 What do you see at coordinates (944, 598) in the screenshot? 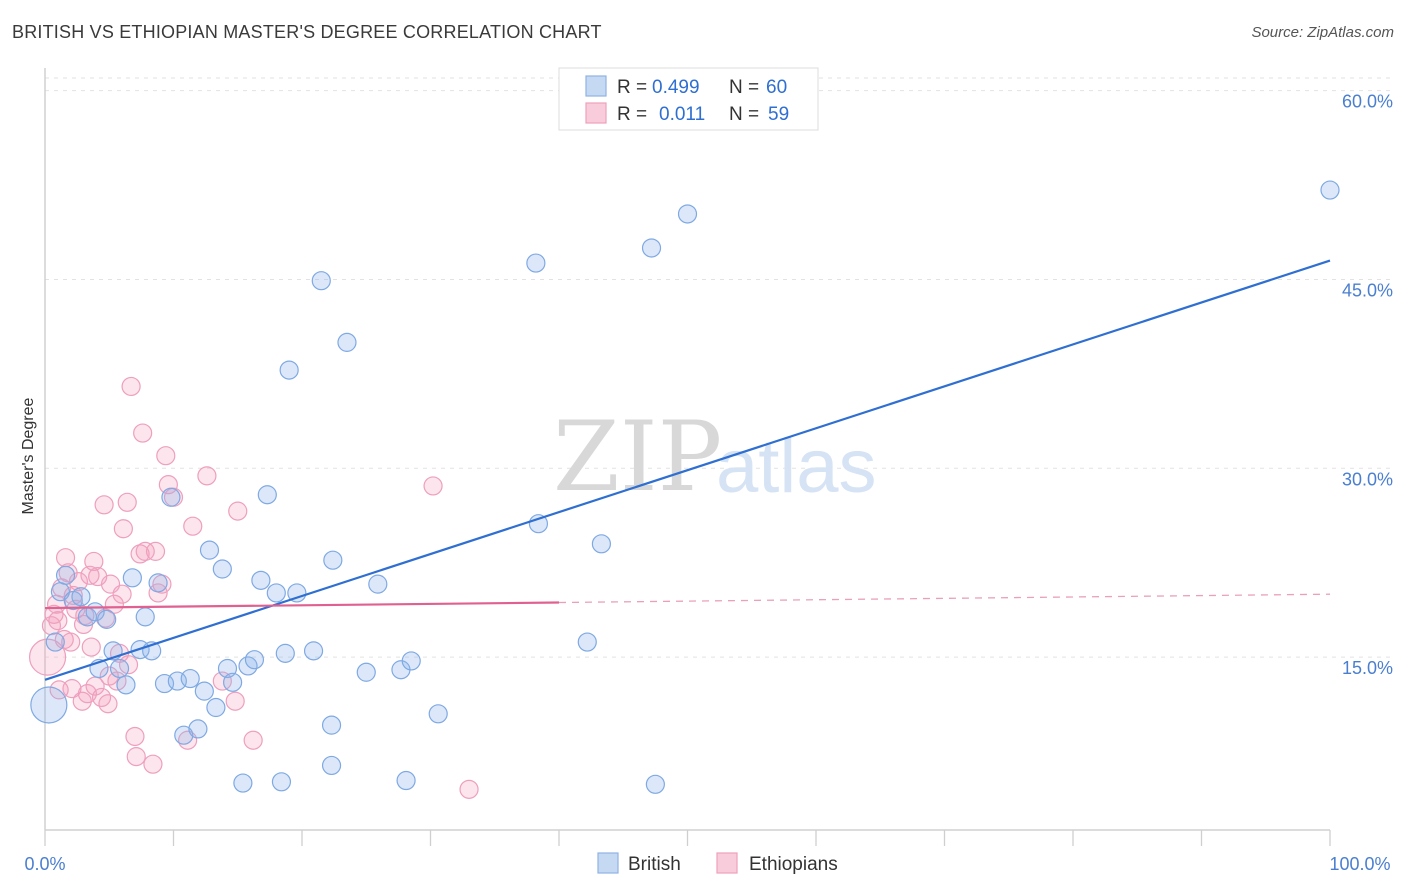
I see `ethiopians-trend-line-dashed` at bounding box center [944, 598].